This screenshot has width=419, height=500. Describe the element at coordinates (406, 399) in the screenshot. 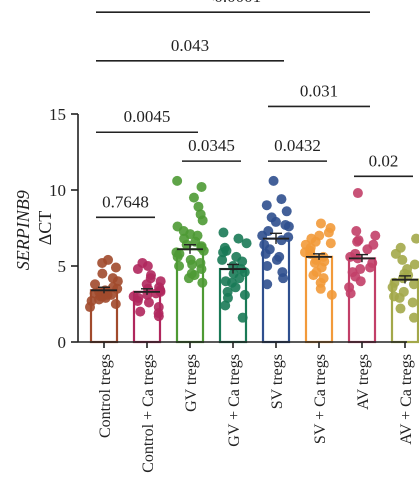

I see `x-tick-label: AV + Ca tregs` at that location.